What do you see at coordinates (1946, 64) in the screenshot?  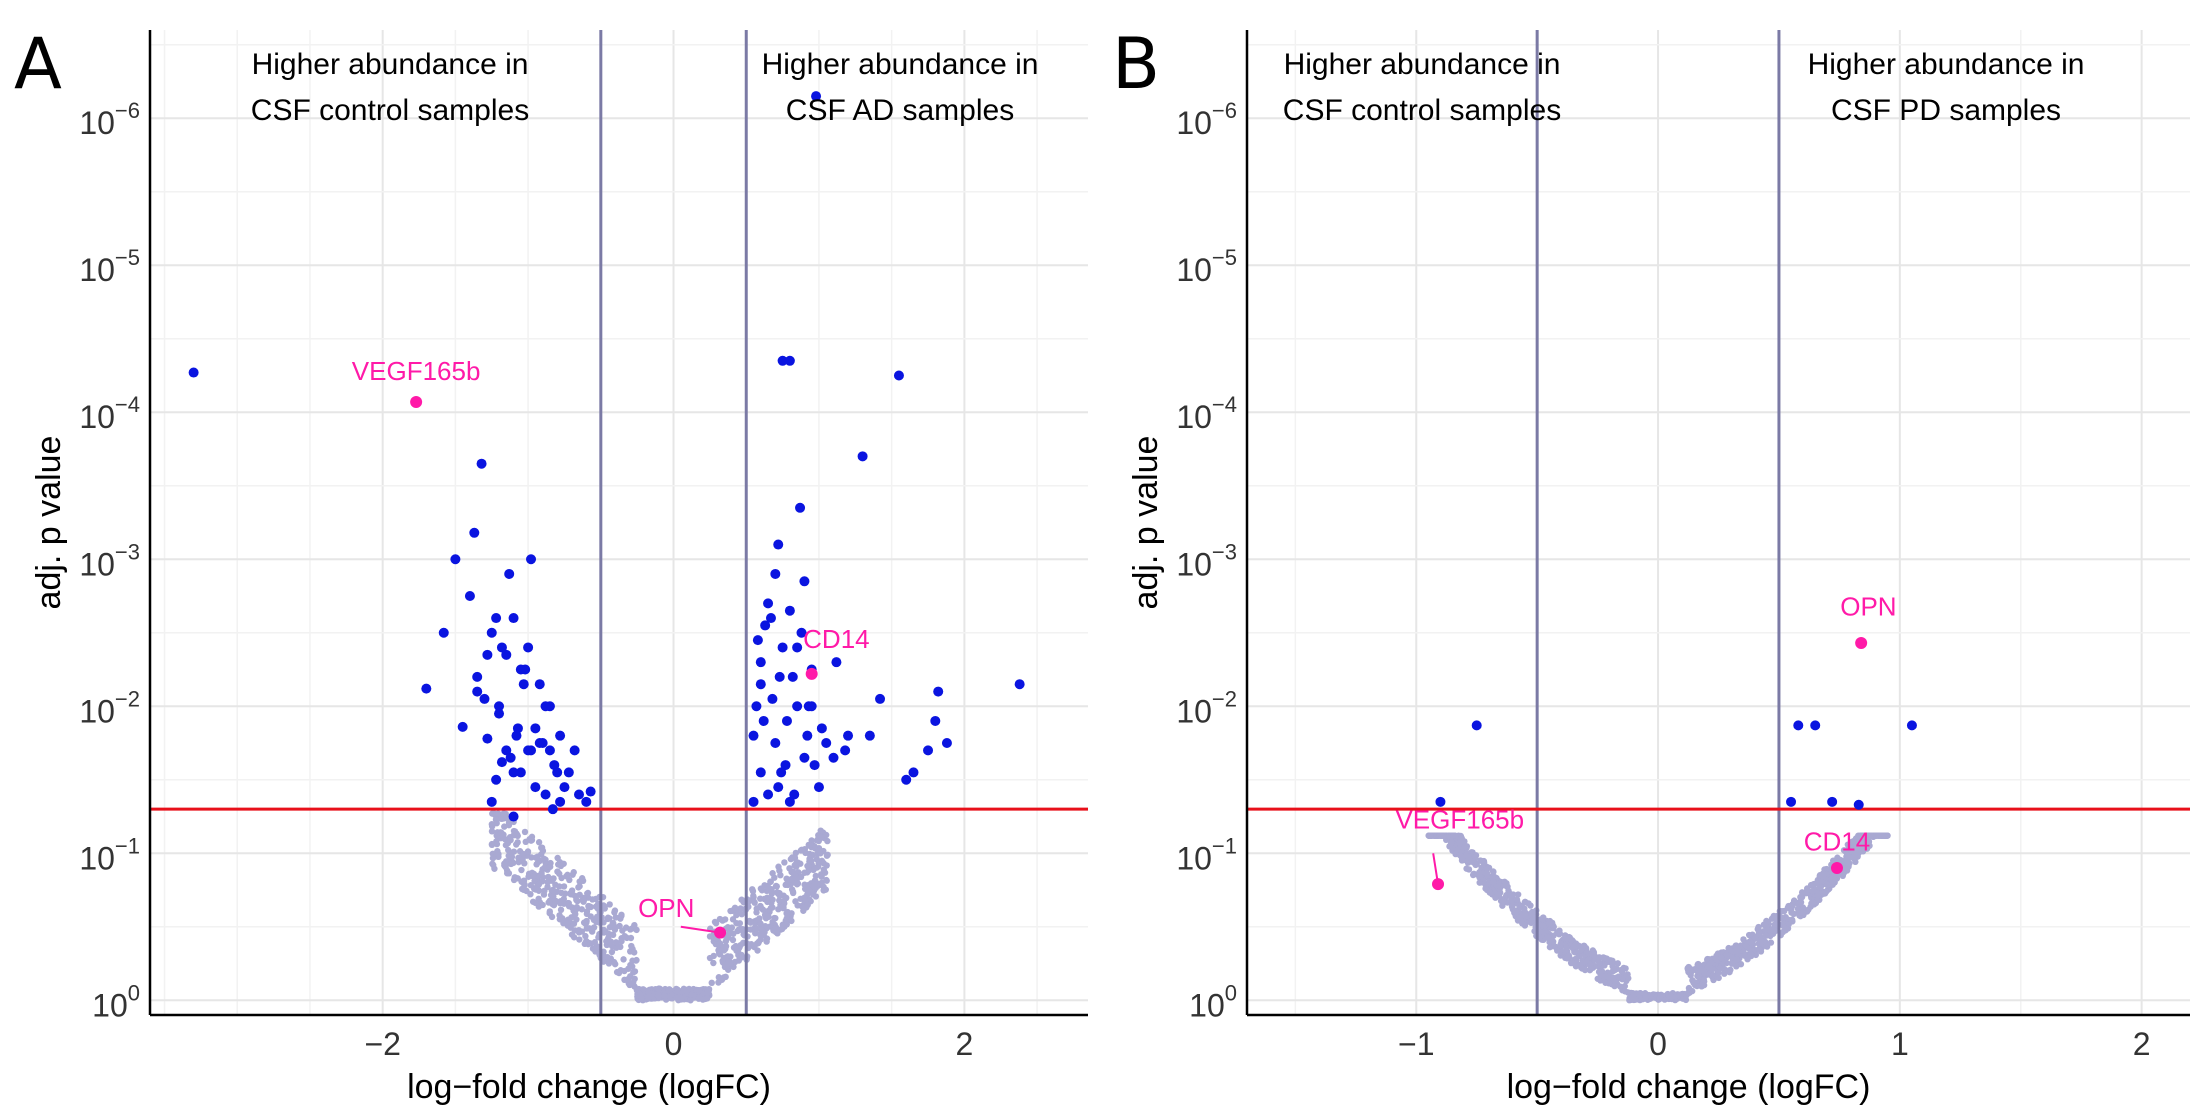 I see `region-label-right: Higher abundance in` at bounding box center [1946, 64].